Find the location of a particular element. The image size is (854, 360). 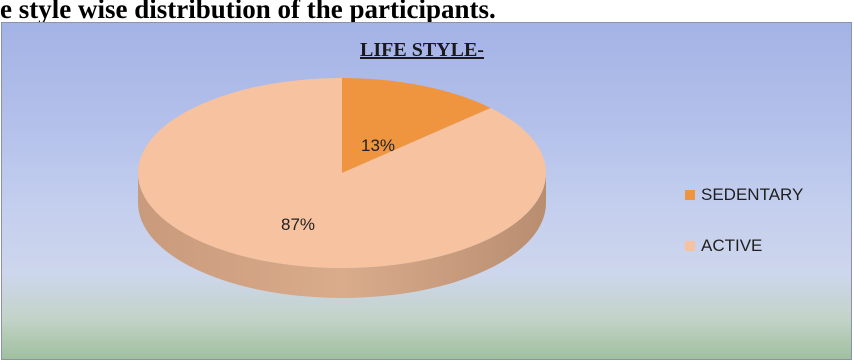

legend-item-active: ACTIVE is located at coordinates (744, 246).